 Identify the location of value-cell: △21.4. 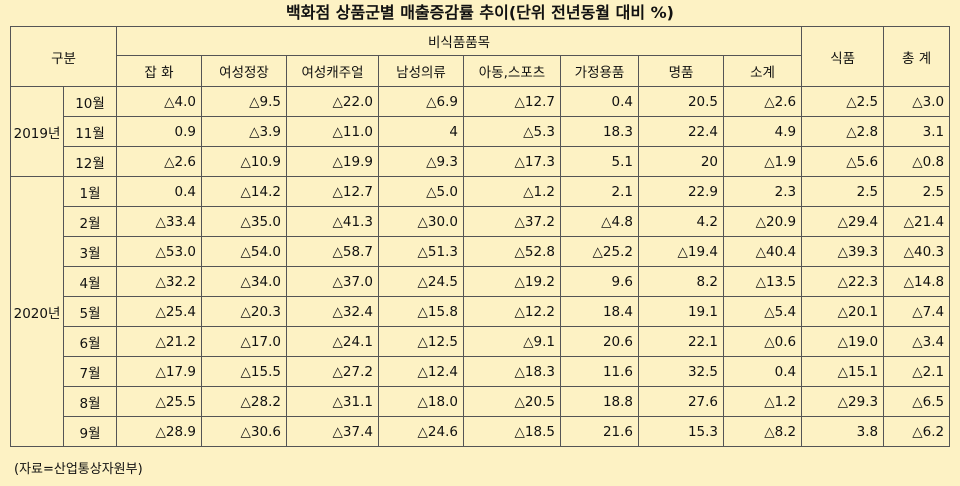
(917, 221).